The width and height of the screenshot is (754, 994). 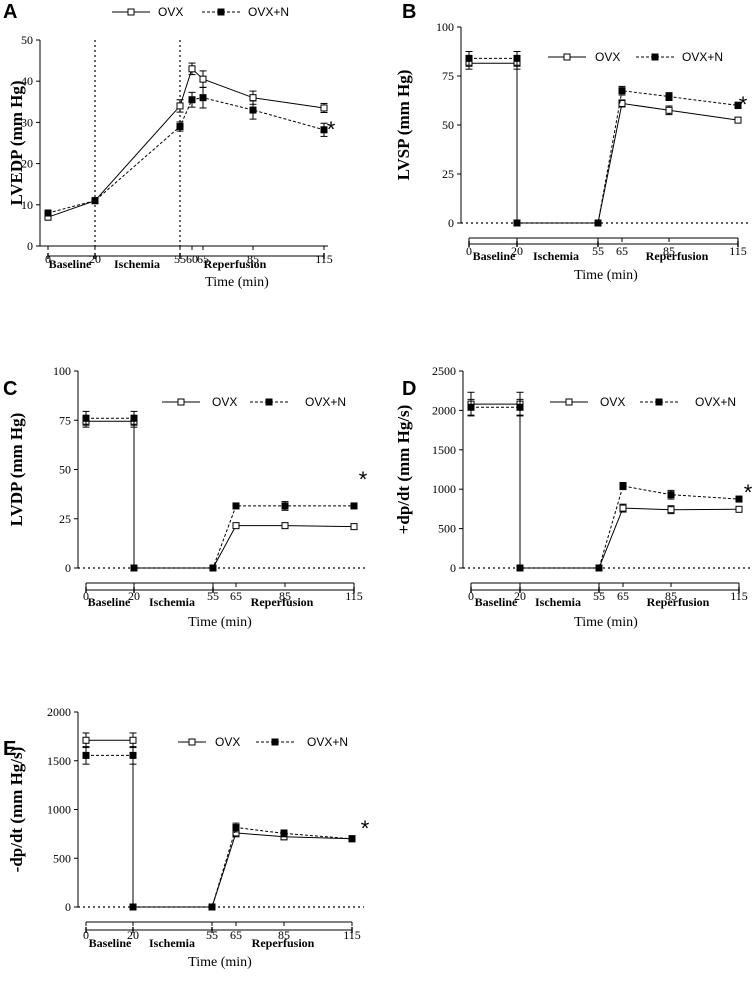 What do you see at coordinates (110, 943) in the screenshot?
I see `panel-e-phase-0: Baseline` at bounding box center [110, 943].